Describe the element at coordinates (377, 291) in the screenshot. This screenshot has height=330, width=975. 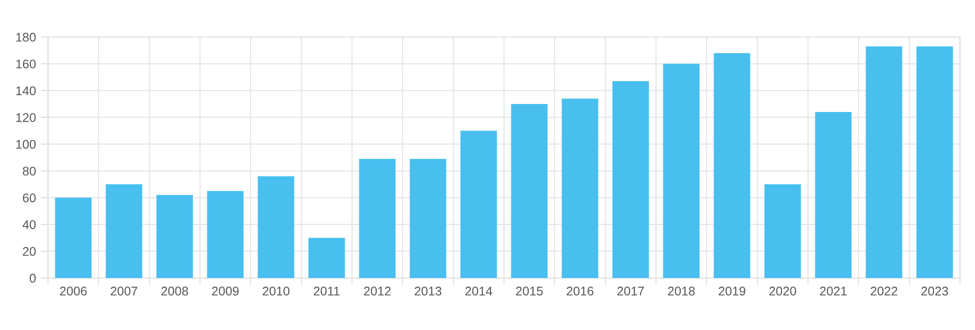
I see `x-tick-label: 2012` at that location.